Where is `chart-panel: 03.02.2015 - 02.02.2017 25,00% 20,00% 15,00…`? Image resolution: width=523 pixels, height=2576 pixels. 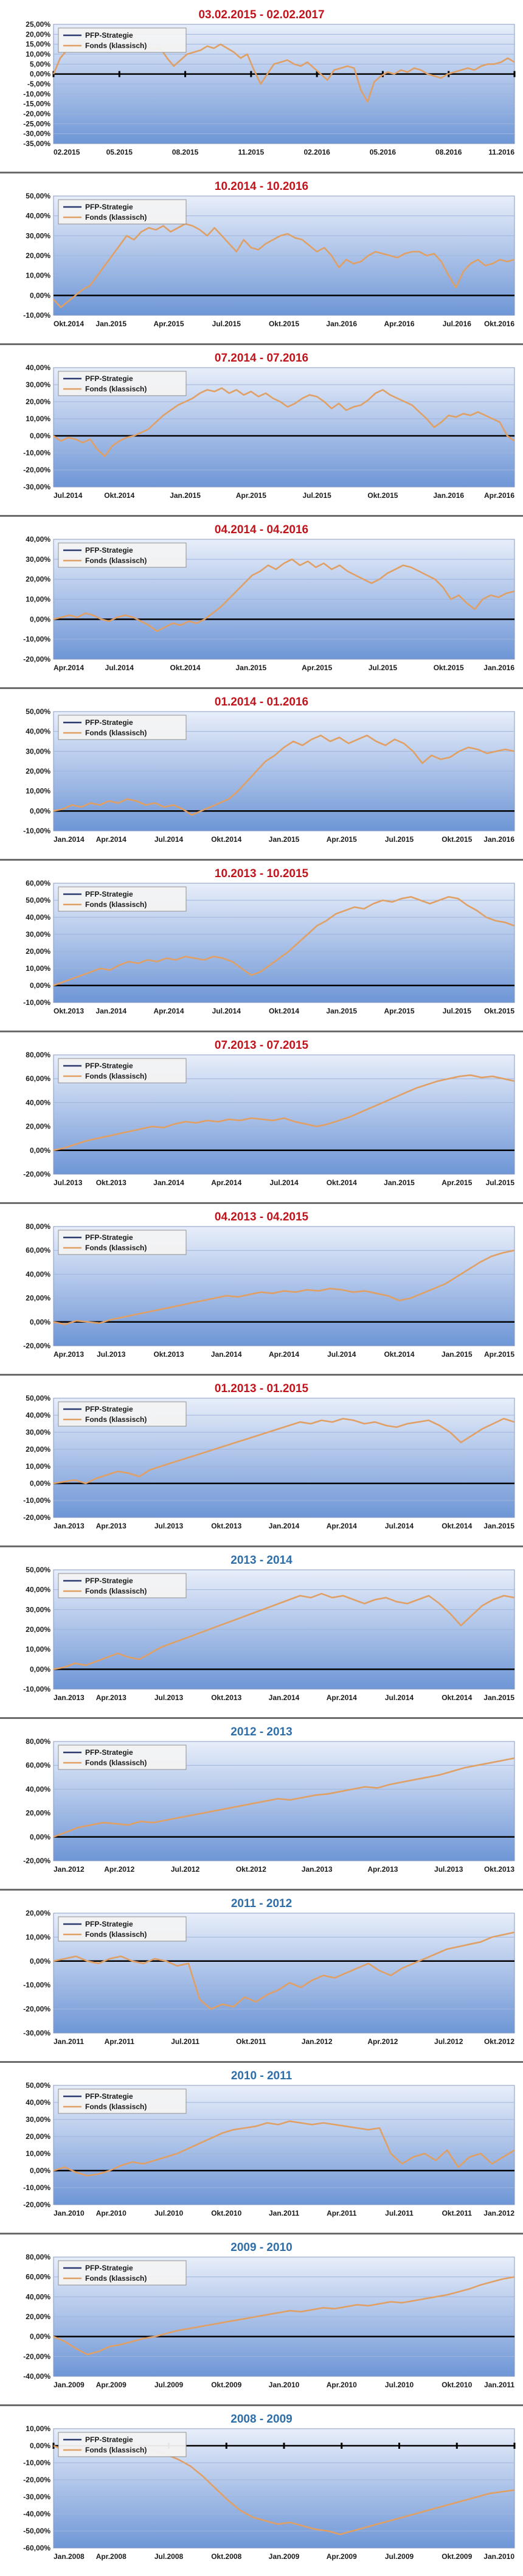 chart-panel: 03.02.2015 - 02.02.2017 25,00% 20,00% 15,00… is located at coordinates (261, 86).